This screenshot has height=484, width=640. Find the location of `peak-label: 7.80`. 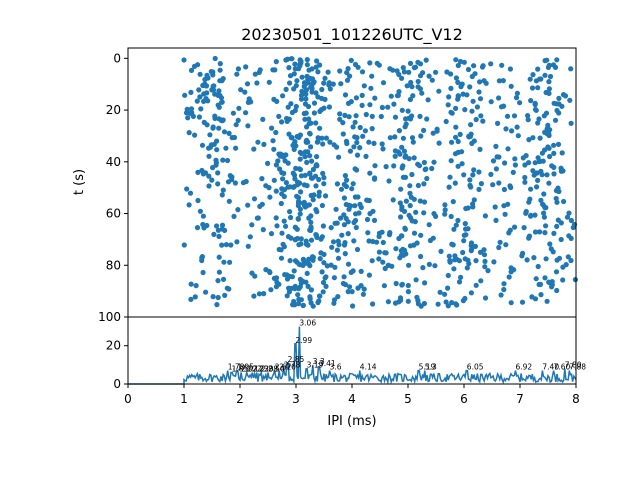

peak-label: 7.80 is located at coordinates (573, 365).